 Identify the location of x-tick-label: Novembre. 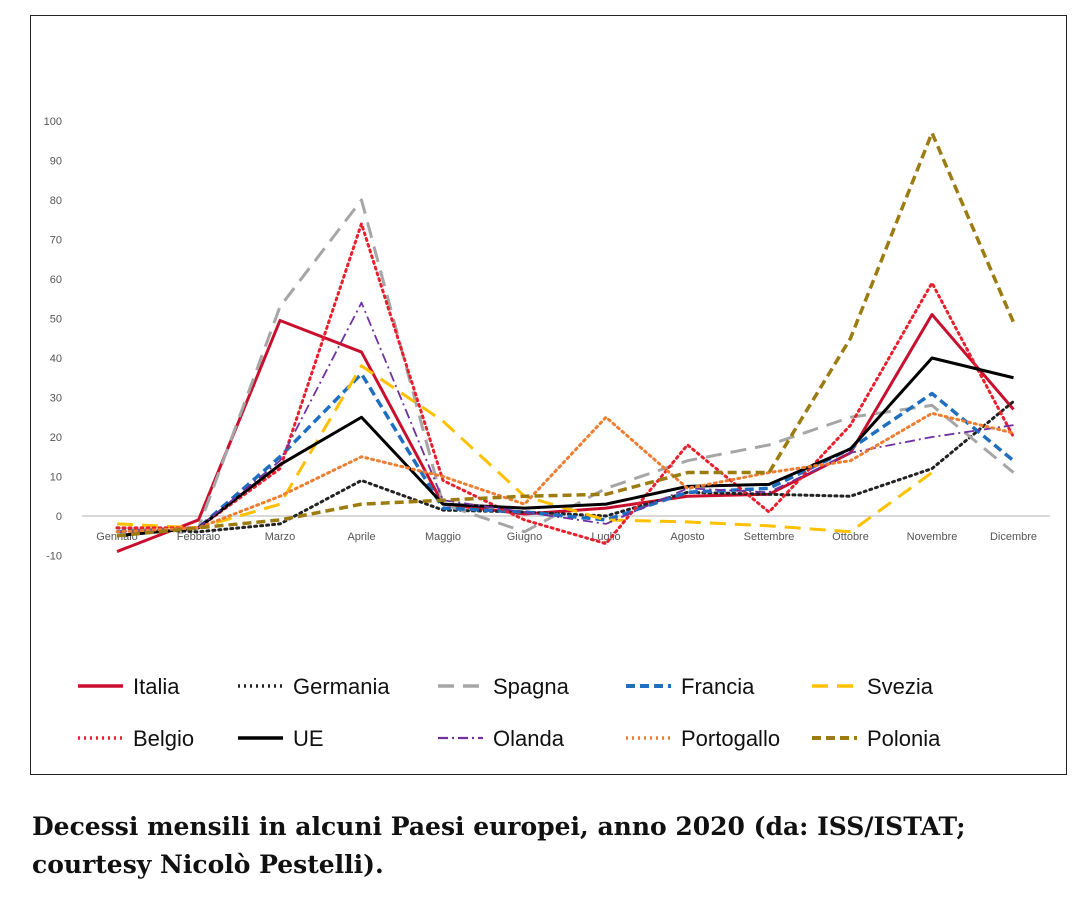
(932, 537).